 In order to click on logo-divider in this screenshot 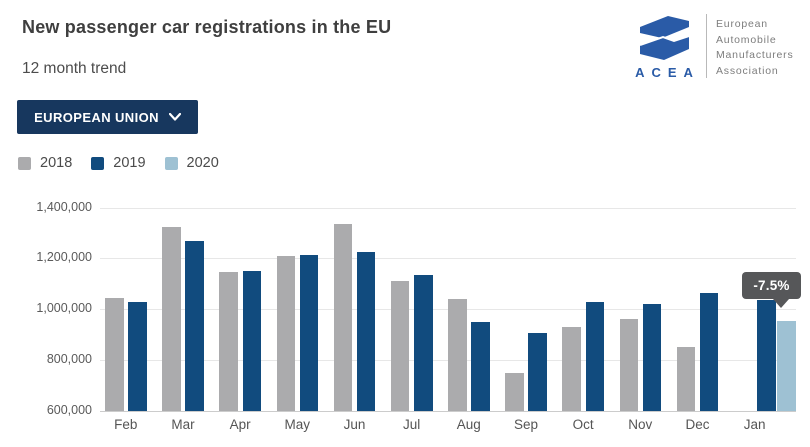, I will do `click(706, 46)`.